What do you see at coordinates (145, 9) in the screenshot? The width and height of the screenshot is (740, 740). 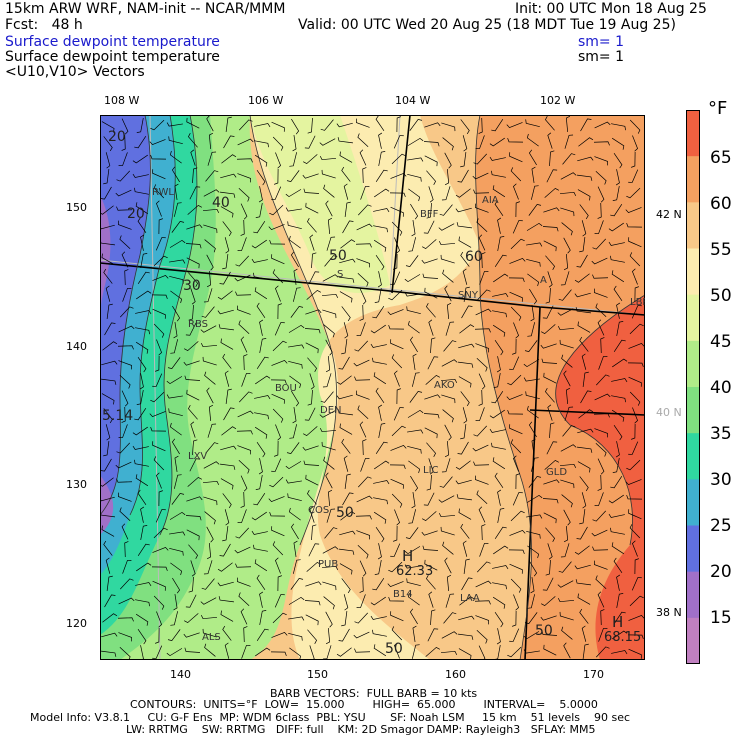 I see `model-title: 15km ARW WRF, NAM-init -- NCAR/MMM` at bounding box center [145, 9].